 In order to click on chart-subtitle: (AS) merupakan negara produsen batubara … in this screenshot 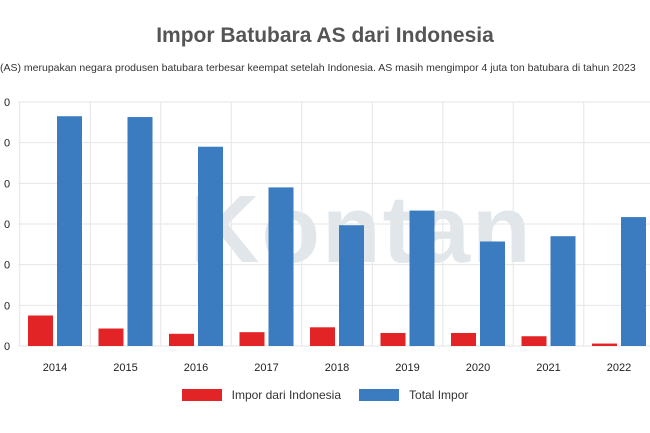, I will do `click(318, 68)`.